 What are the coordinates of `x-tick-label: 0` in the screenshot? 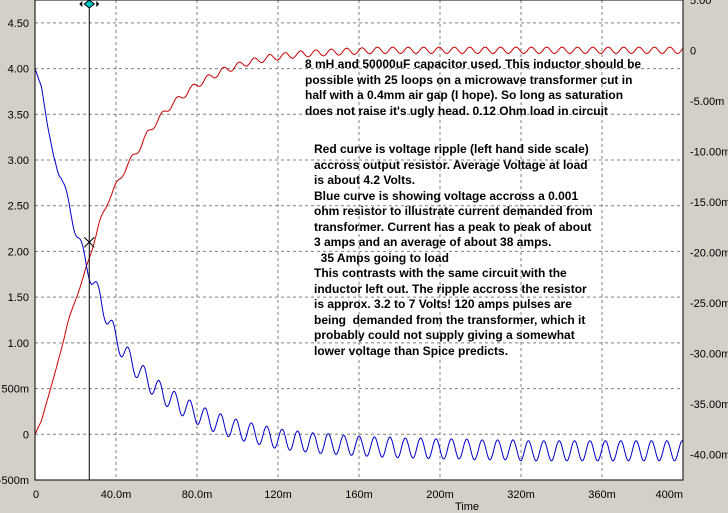 It's located at (36, 495).